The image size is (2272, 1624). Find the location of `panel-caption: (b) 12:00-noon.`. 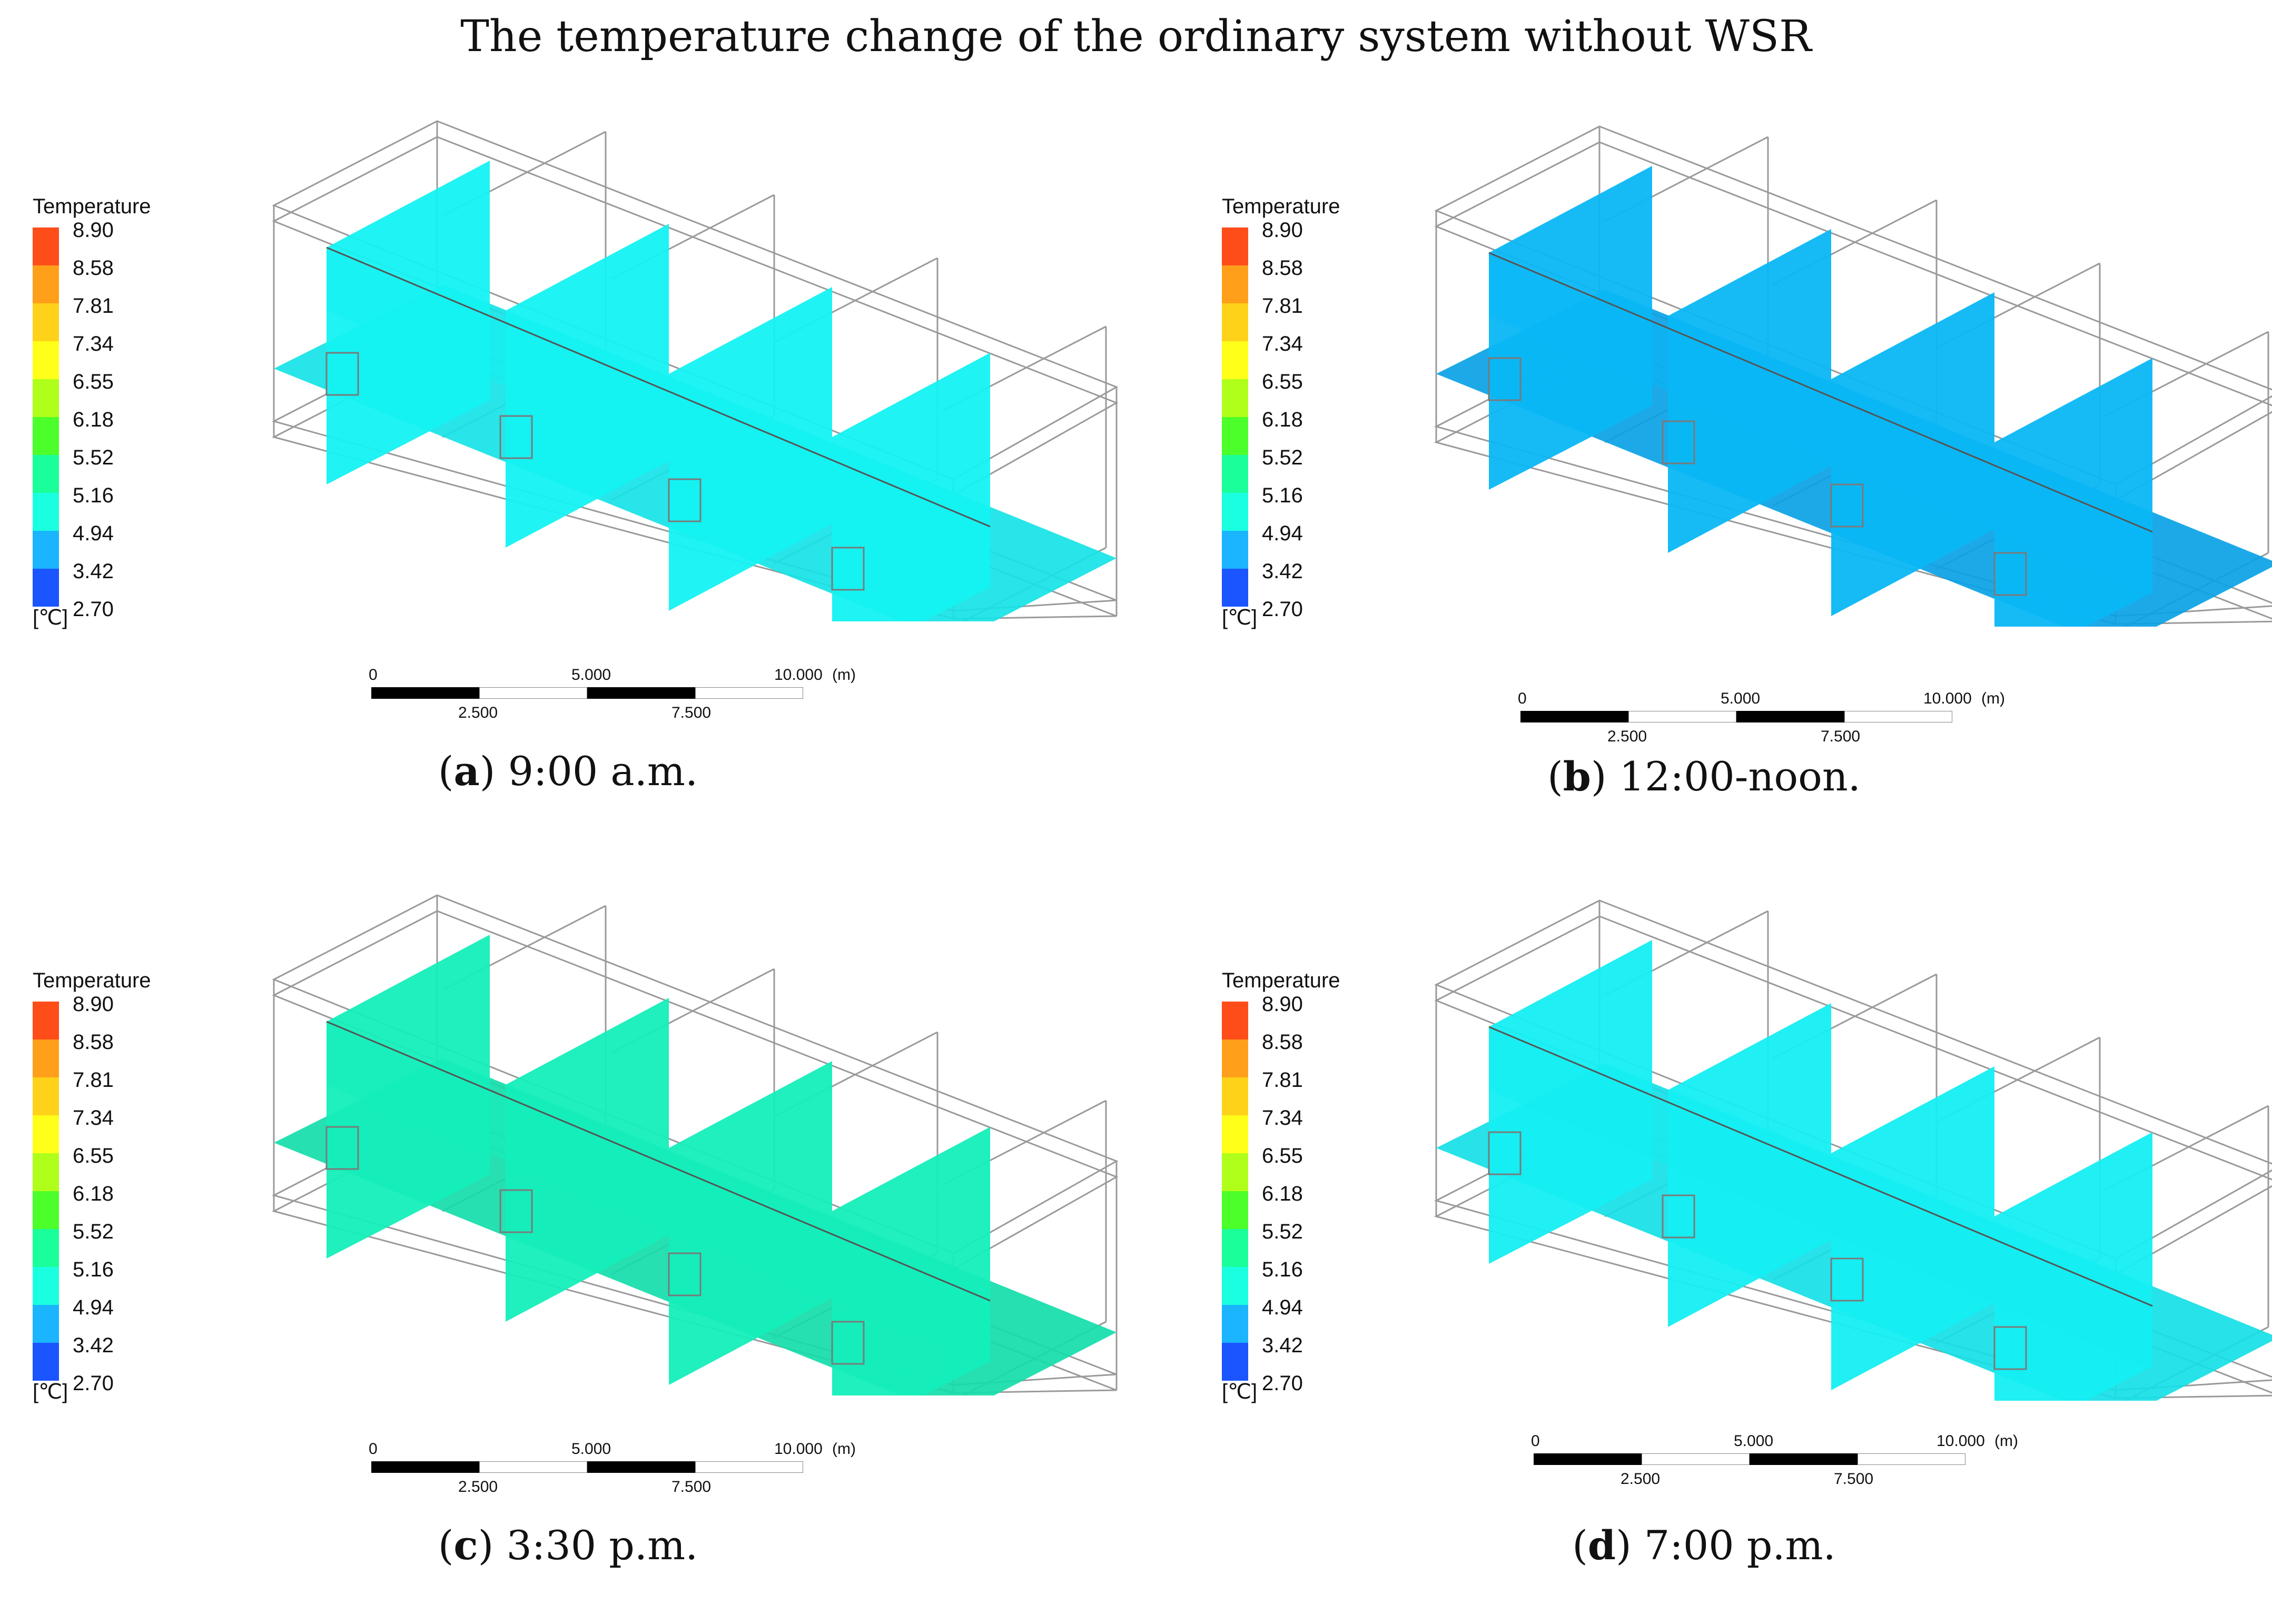

panel-caption: (b) 12:00-noon. is located at coordinates (1704, 776).